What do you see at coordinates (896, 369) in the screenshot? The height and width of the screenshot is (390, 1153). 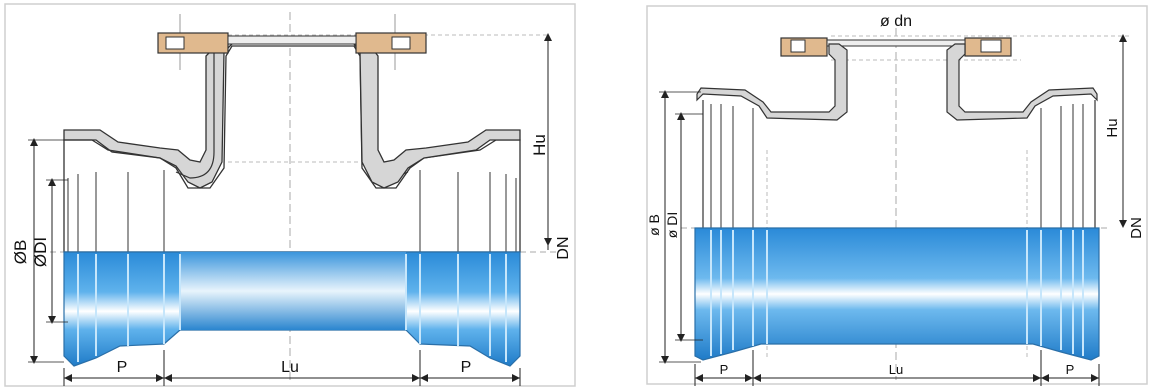 I see `label-length-lu-right: Lu` at bounding box center [896, 369].